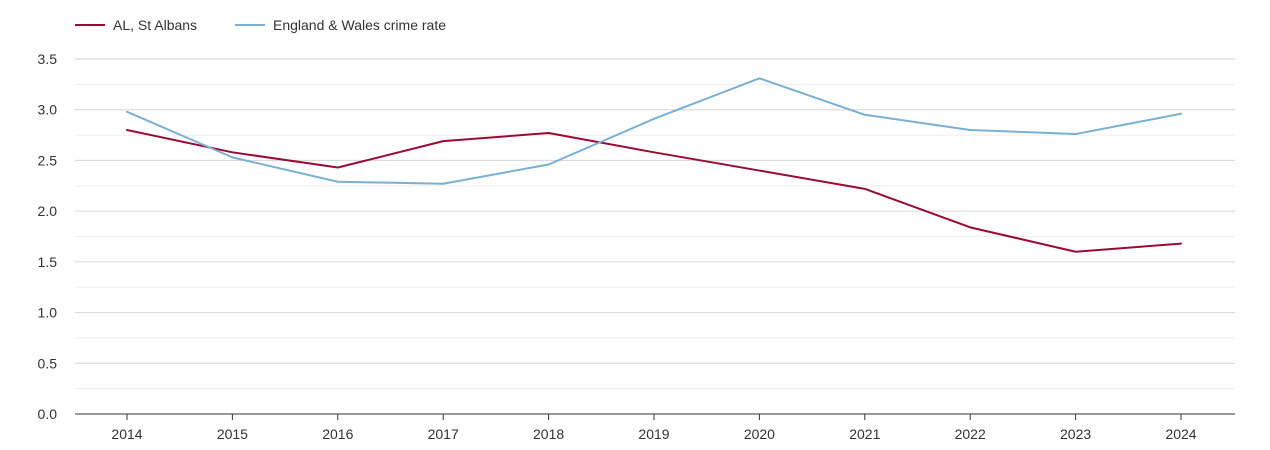 This screenshot has width=1270, height=450. Describe the element at coordinates (759, 434) in the screenshot. I see `x-tick-label: 2020` at that location.